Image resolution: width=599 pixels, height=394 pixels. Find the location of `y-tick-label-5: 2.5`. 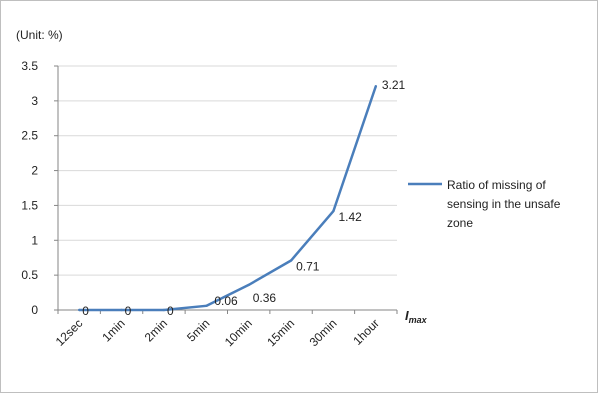

y-tick-label-5: 2.5 is located at coordinates (29, 136).